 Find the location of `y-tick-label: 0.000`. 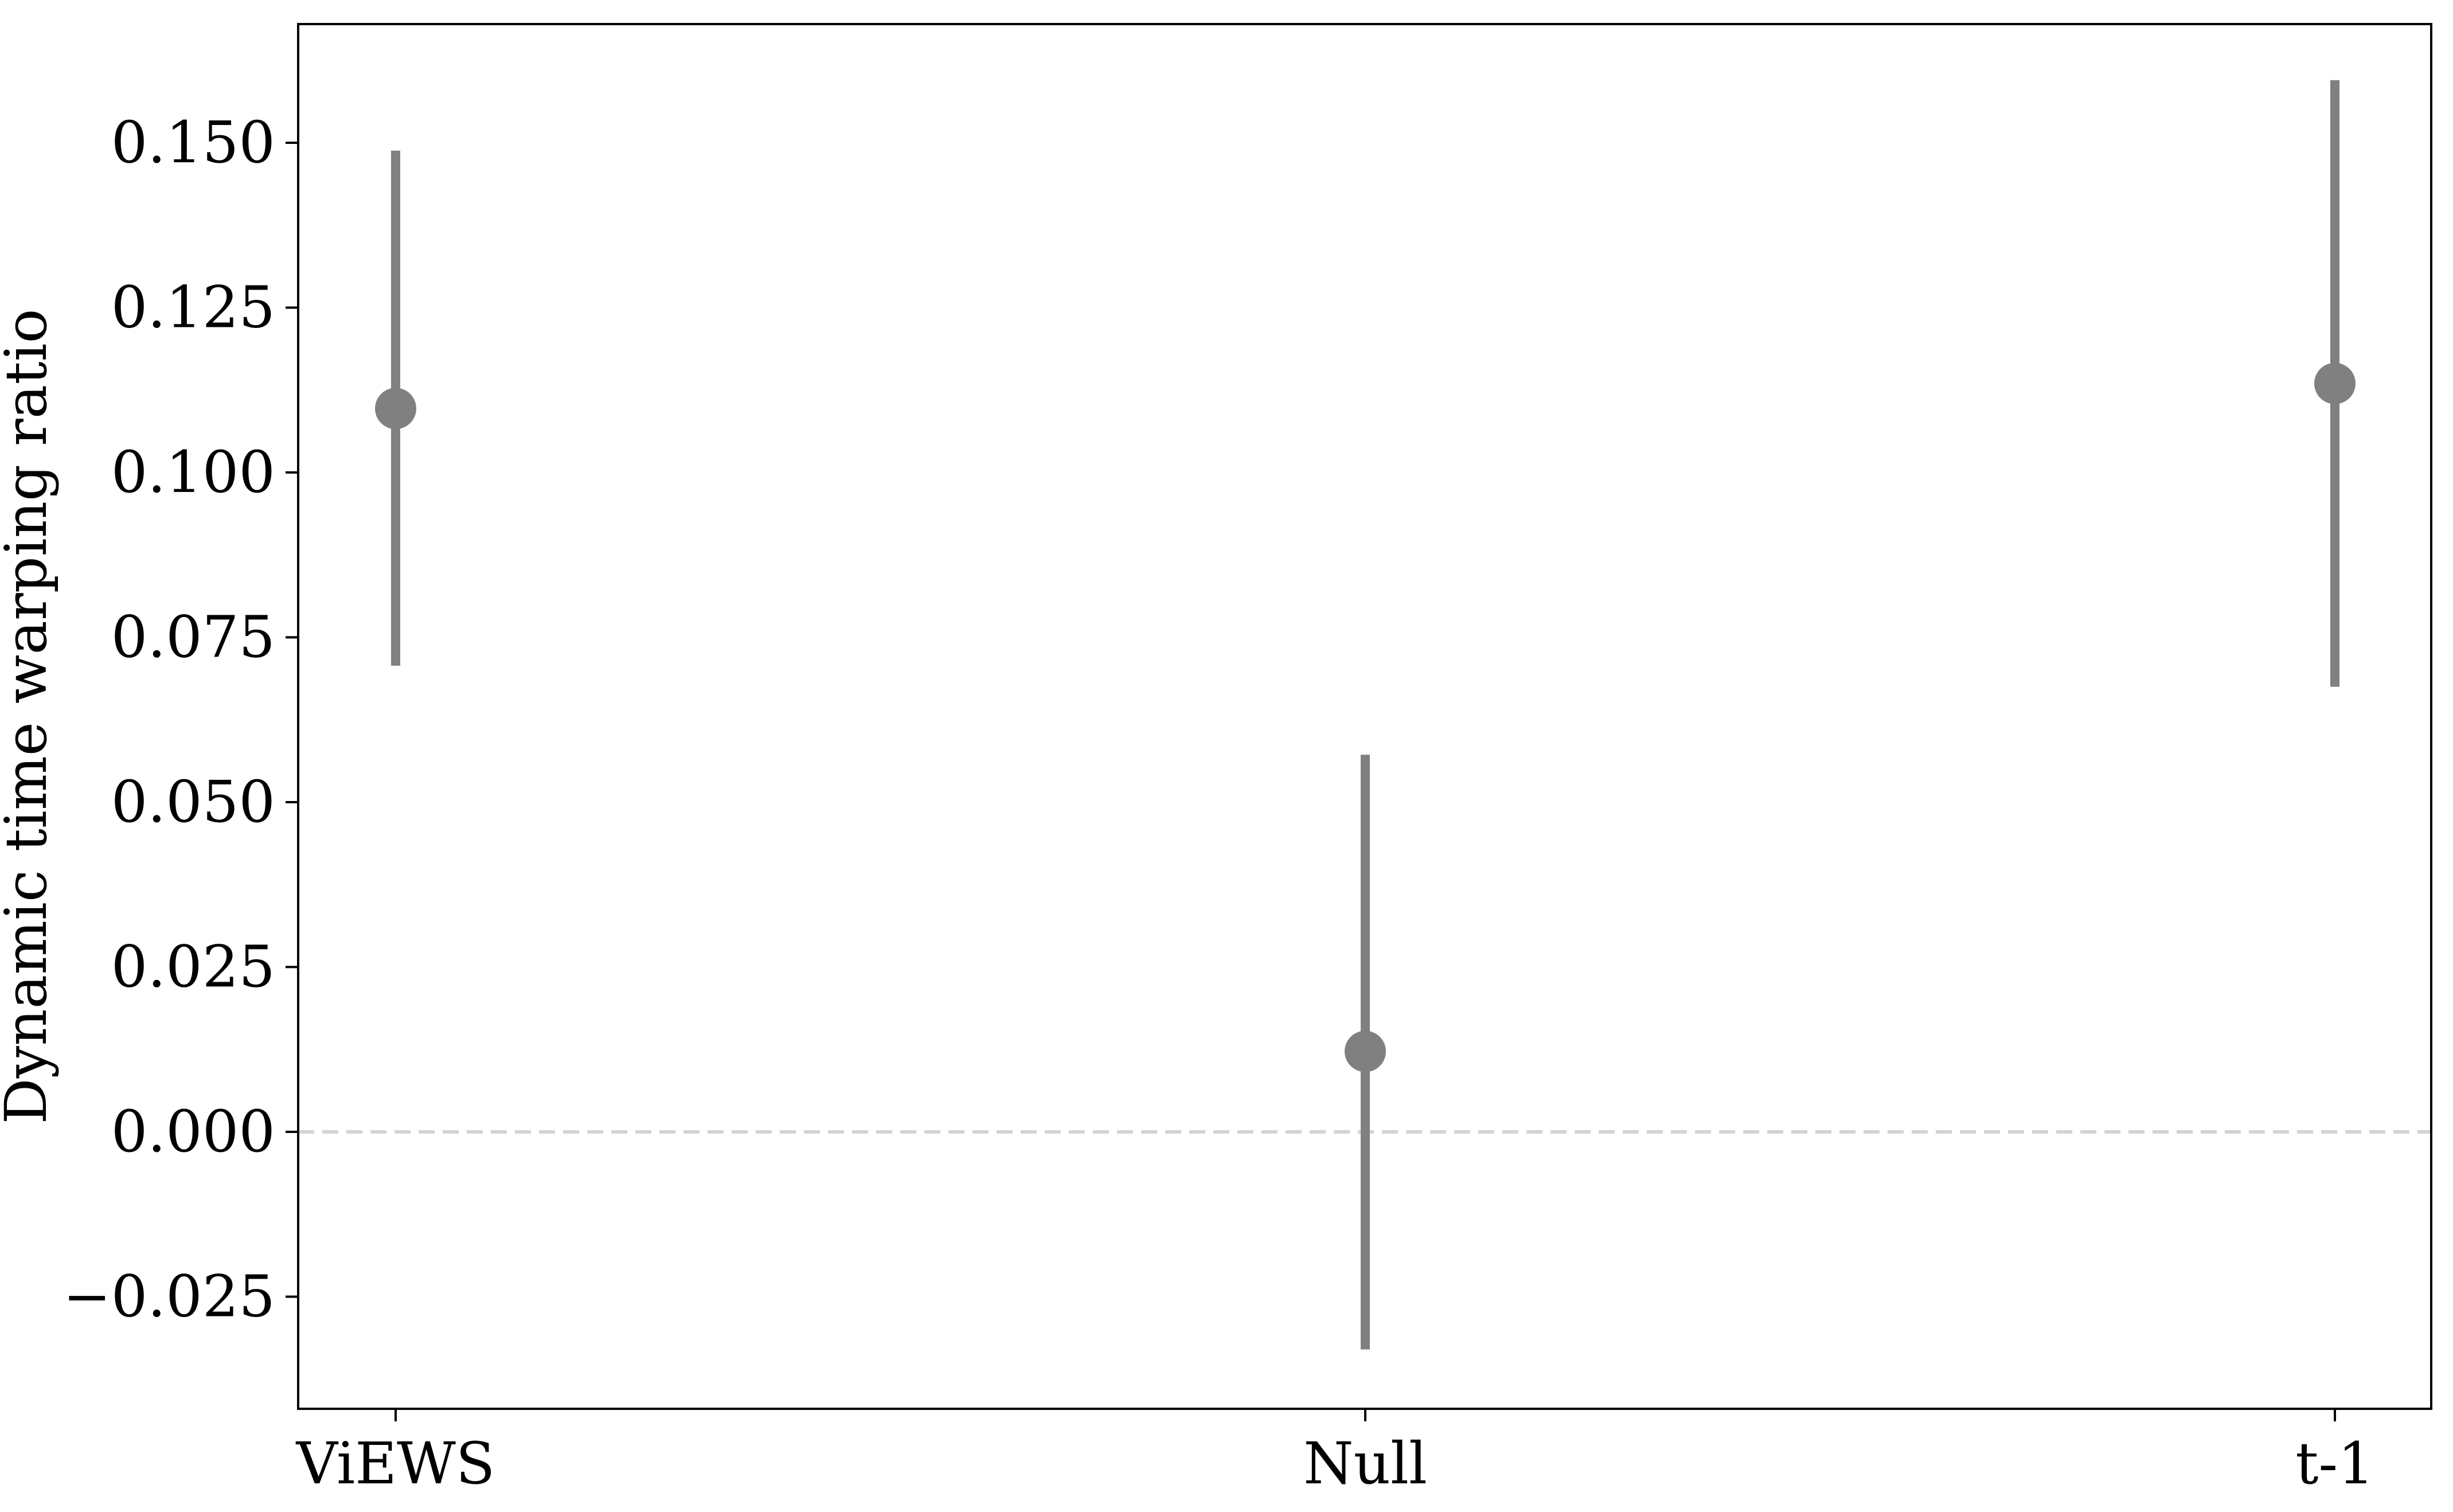

y-tick-label: 0.000 is located at coordinates (193, 1131).